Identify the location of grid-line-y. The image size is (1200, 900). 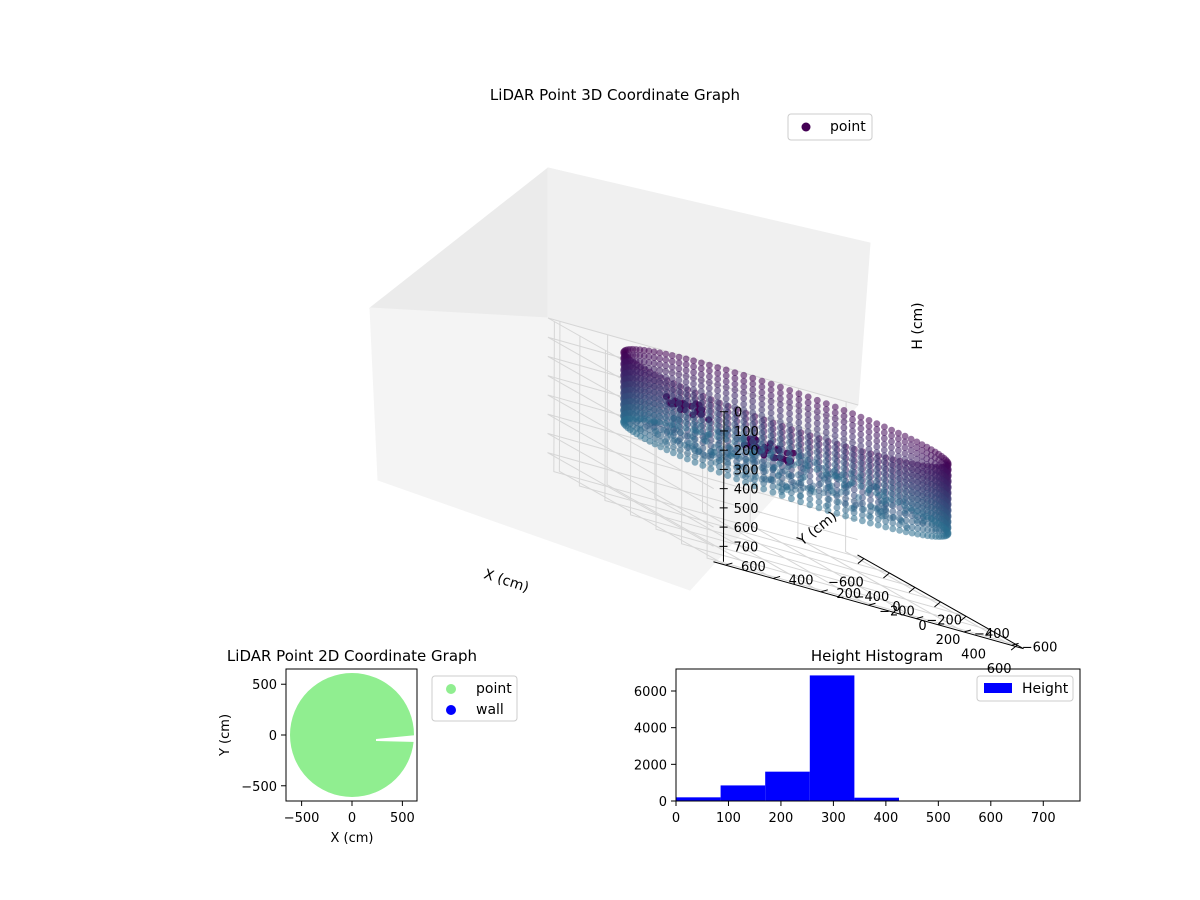
(642, 443).